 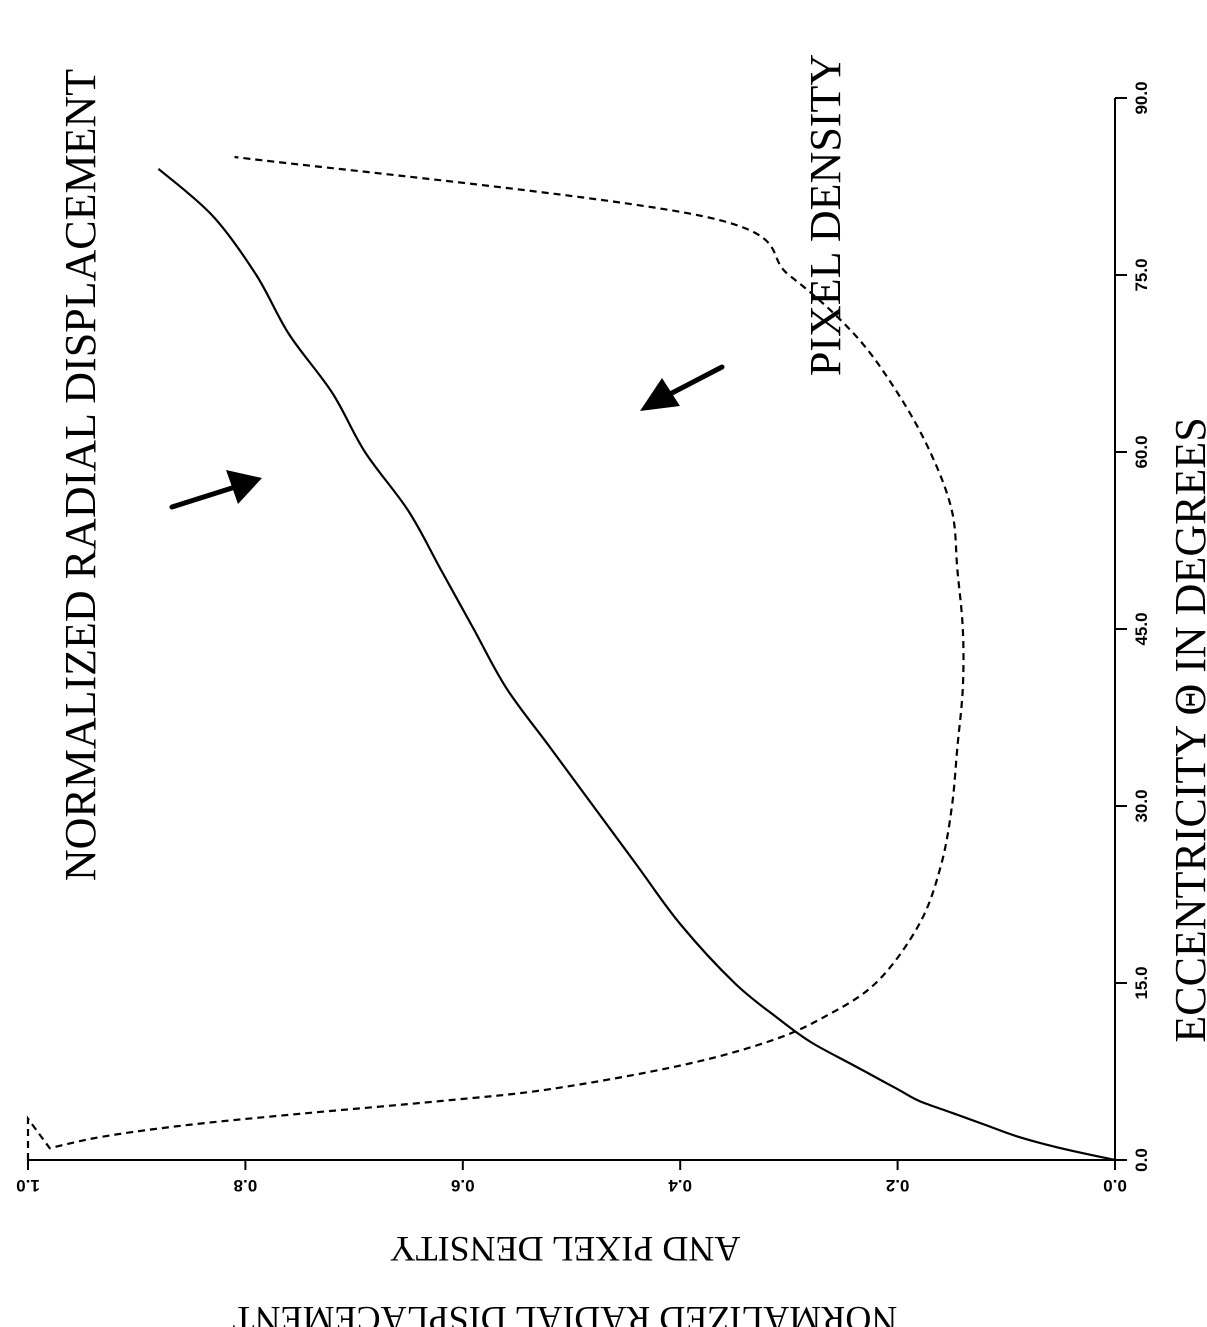 I want to click on eccentricity-axis-tick-label: 0.0, so click(x=1141, y=1160).